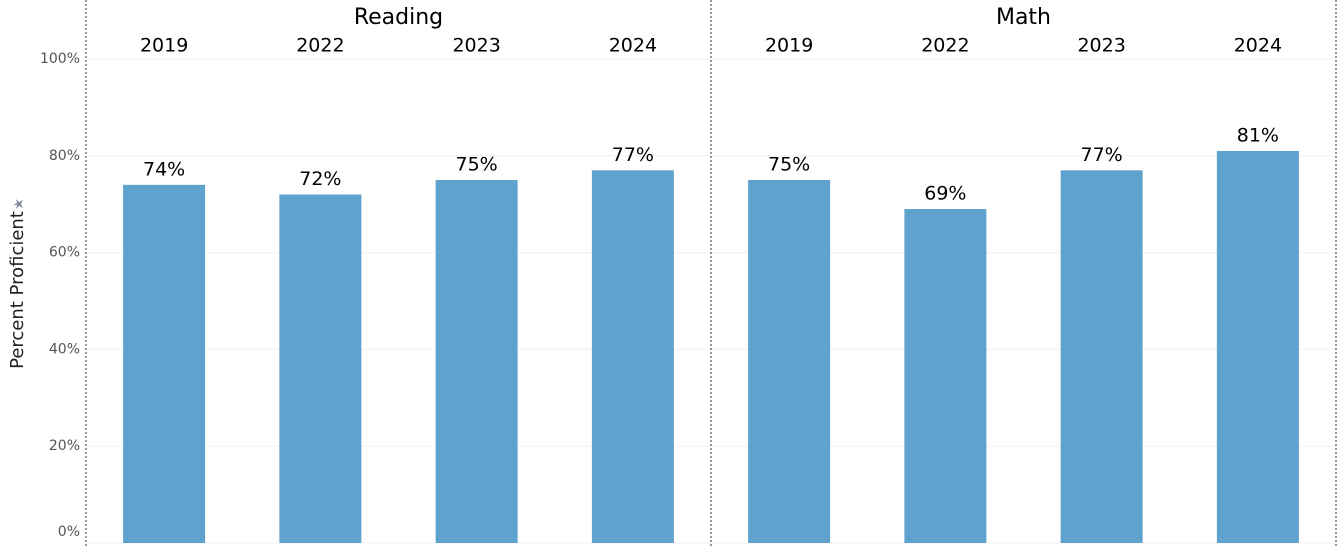 The image size is (1338, 546). What do you see at coordinates (60, 59) in the screenshot?
I see `y-tick-label: 100%` at bounding box center [60, 59].